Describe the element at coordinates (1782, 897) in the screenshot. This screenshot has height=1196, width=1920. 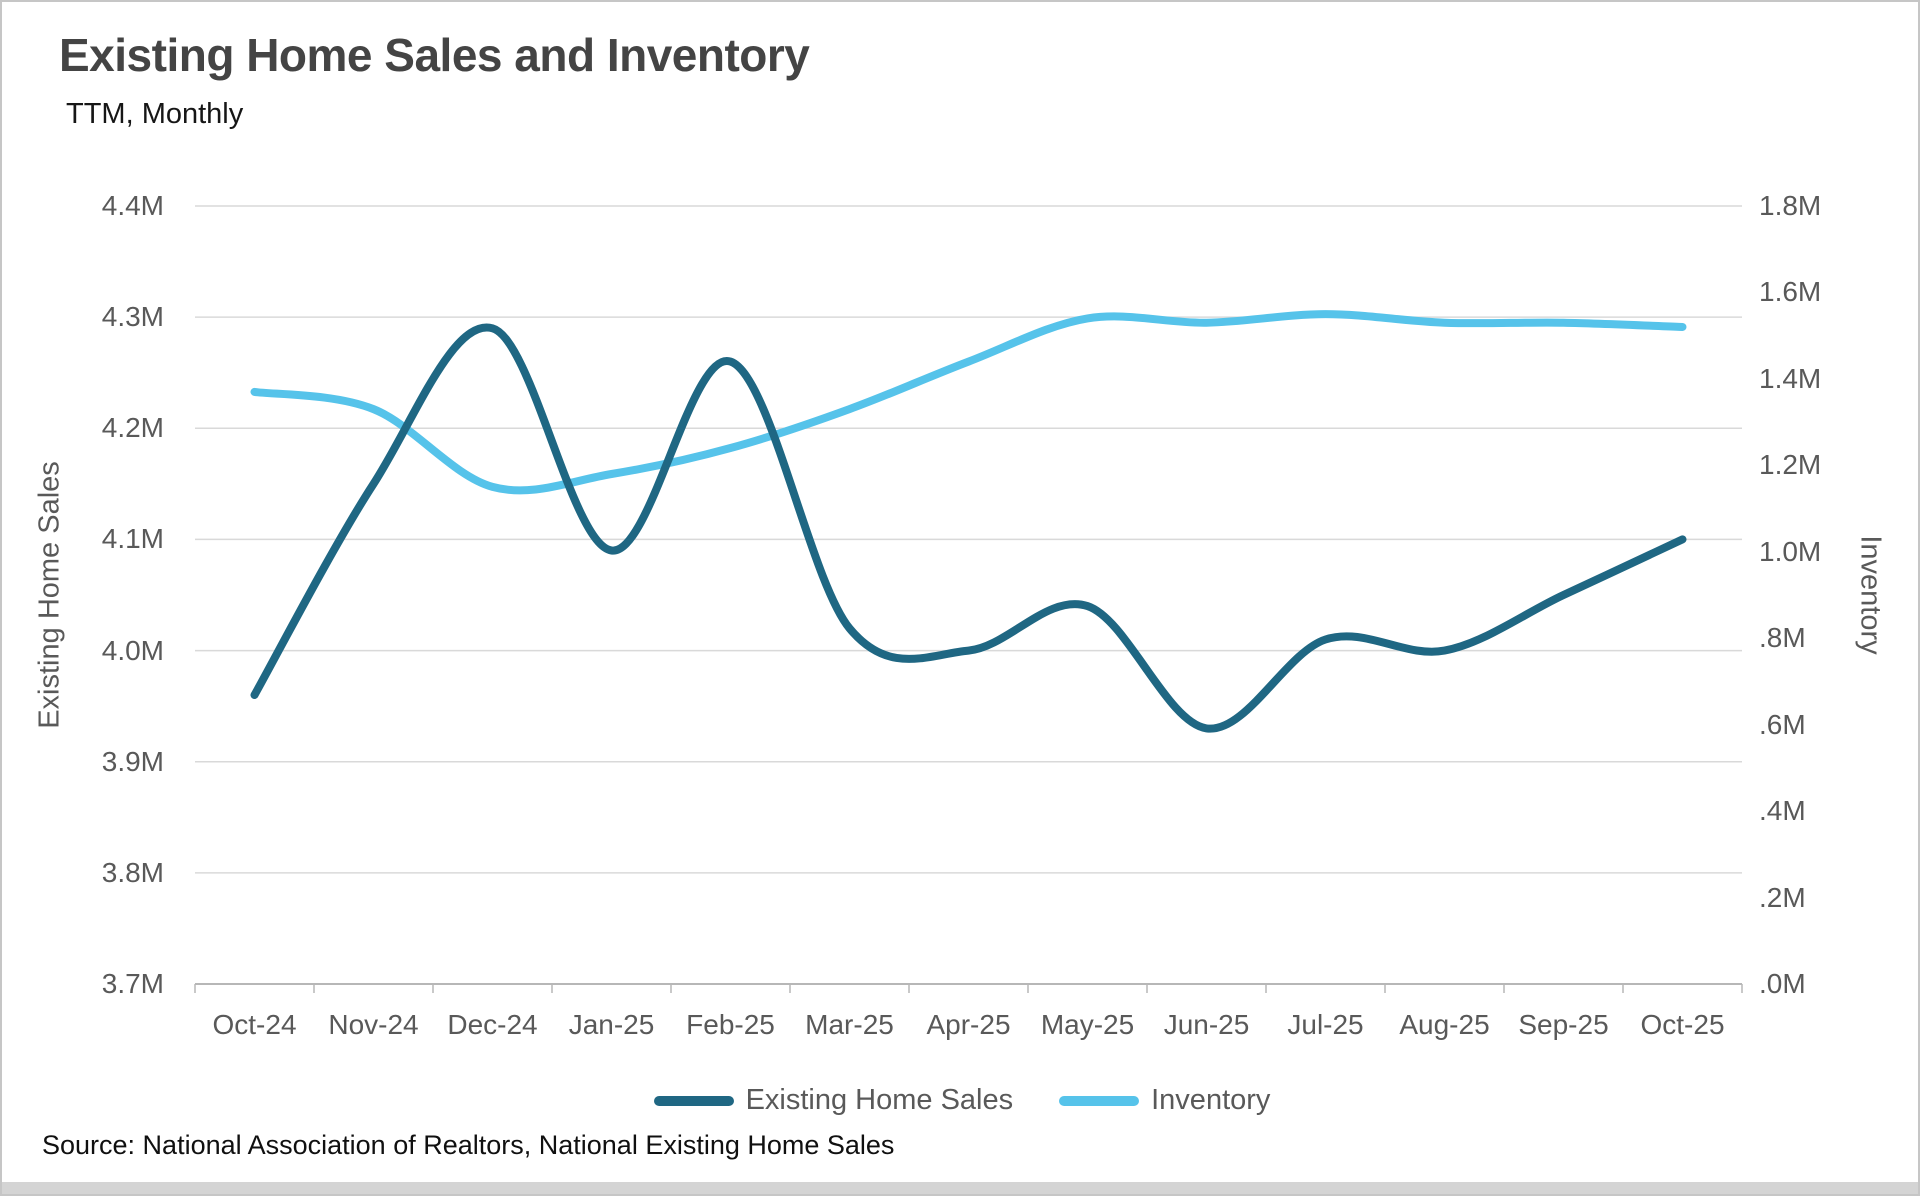
I see `y-axis-right-tick-label: .2M` at that location.